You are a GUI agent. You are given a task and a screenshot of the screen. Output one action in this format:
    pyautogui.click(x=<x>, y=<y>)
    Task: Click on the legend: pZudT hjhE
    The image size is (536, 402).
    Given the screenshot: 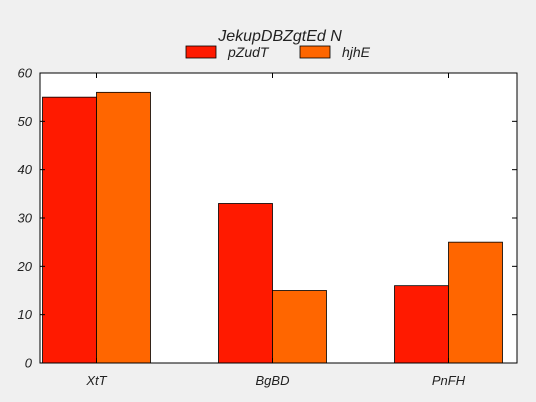 What is the action you would take?
    pyautogui.click(x=278, y=52)
    